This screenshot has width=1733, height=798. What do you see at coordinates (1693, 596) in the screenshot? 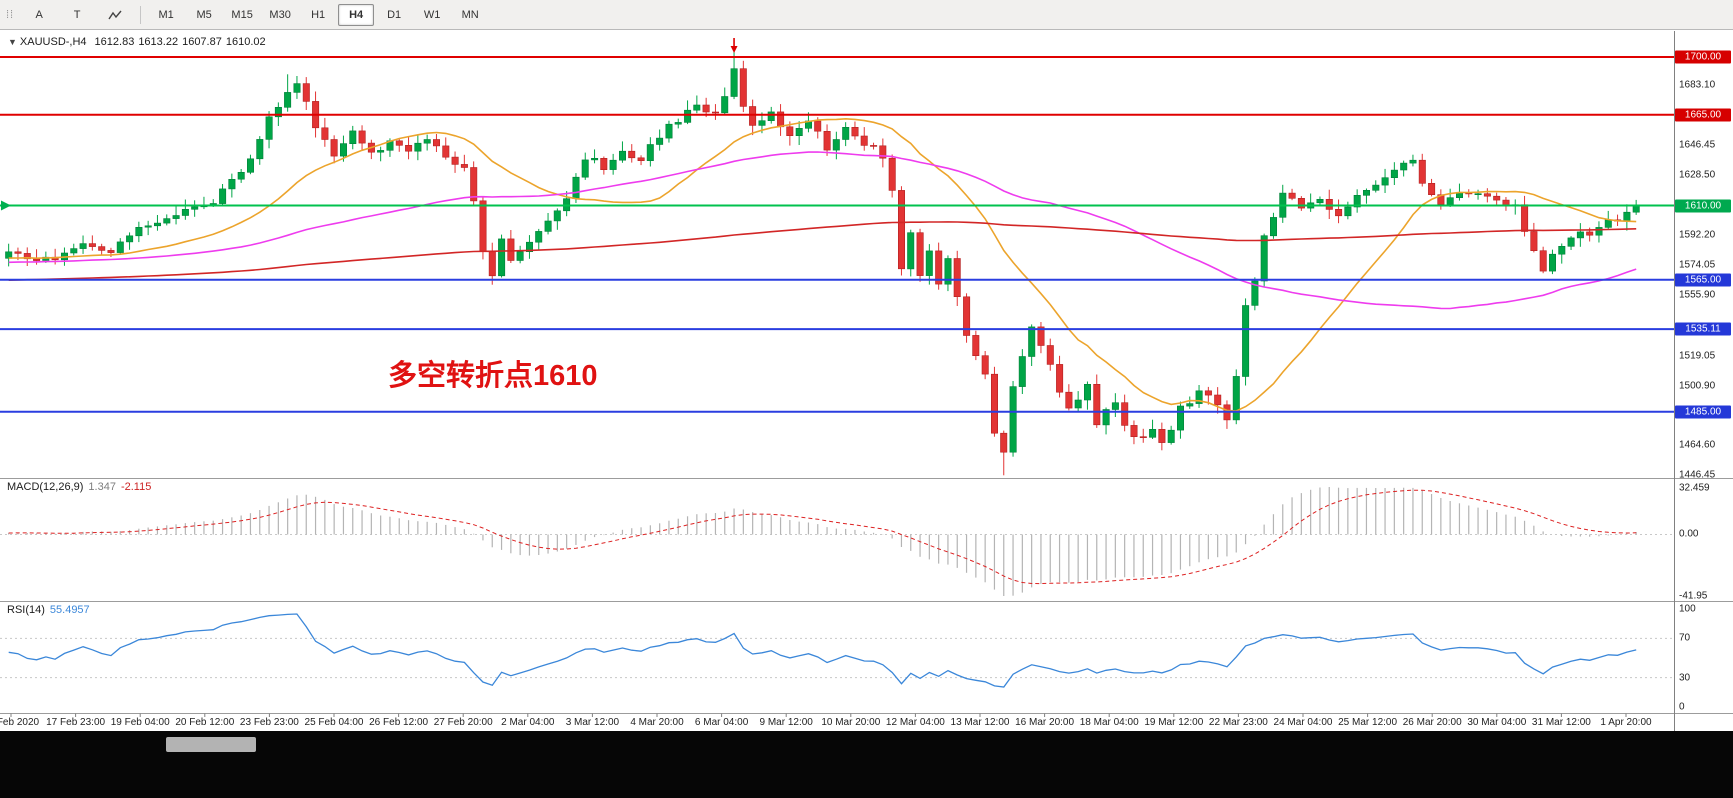
I see `macd-axis-min: -41.95` at bounding box center [1693, 596].